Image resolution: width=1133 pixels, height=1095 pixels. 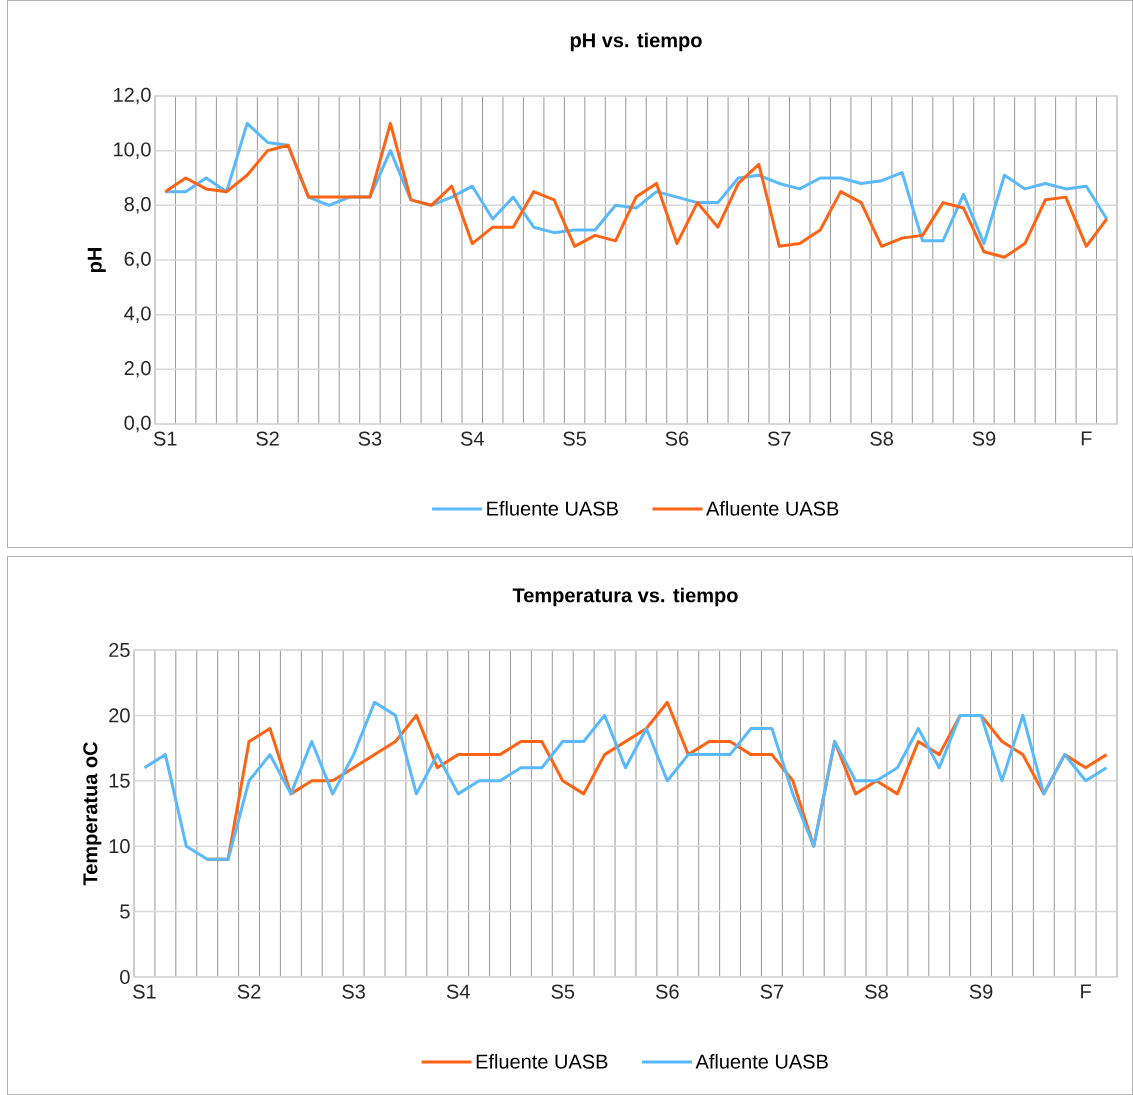 I want to click on y-axis-title: Temperatua oC, so click(x=92, y=814).